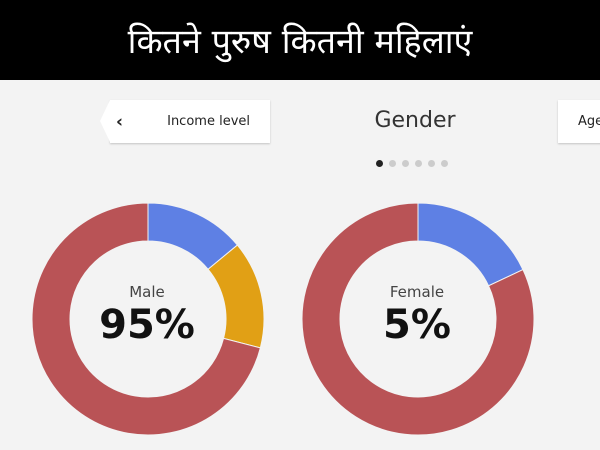  Describe the element at coordinates (208, 121) in the screenshot. I see `prev-category-label: Income level` at that location.